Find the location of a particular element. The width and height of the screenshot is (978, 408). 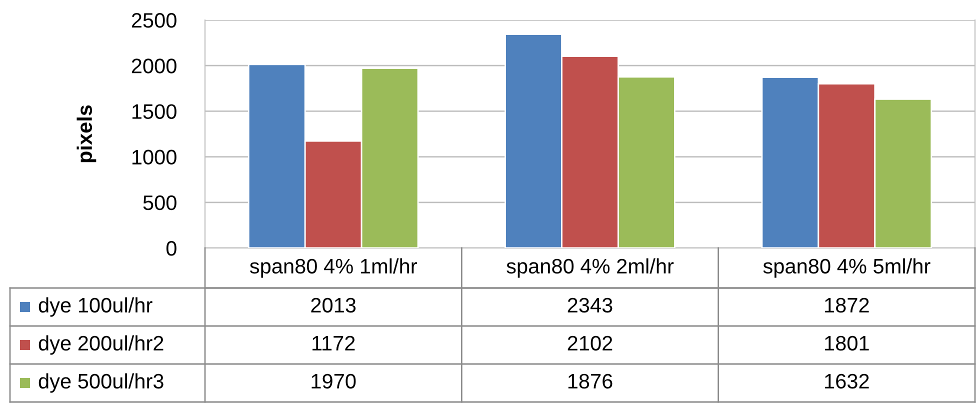

y-tick-label: 0 is located at coordinates (171, 248).